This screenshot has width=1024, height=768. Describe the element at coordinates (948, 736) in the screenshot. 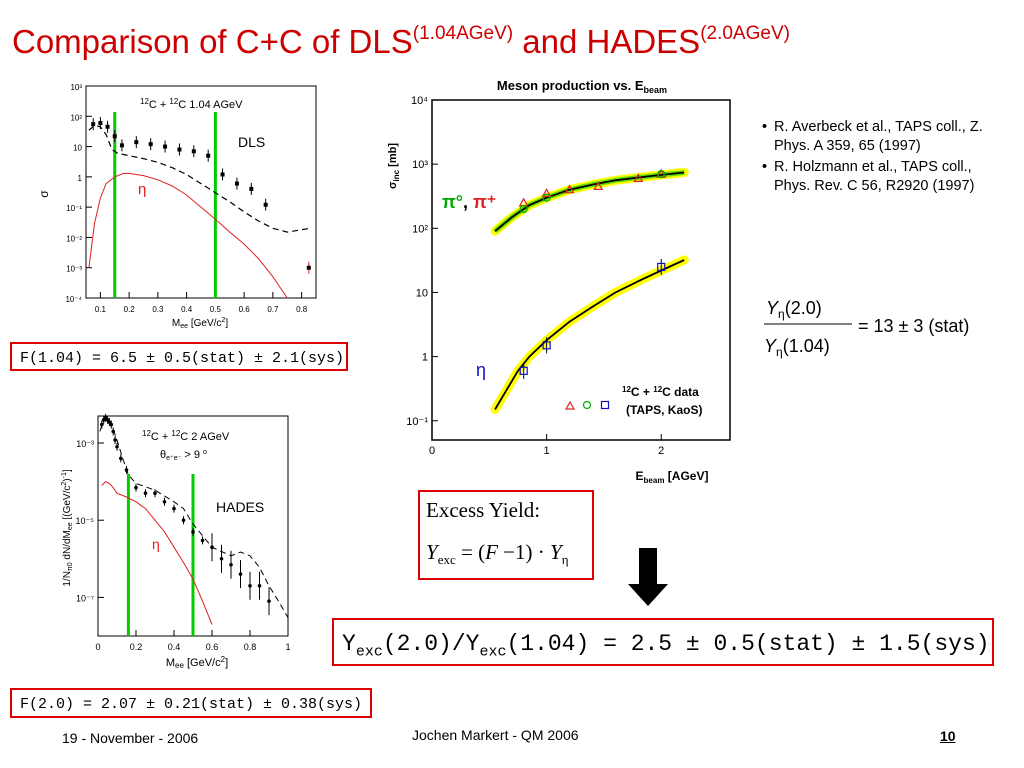

I see `page-number: 10` at that location.